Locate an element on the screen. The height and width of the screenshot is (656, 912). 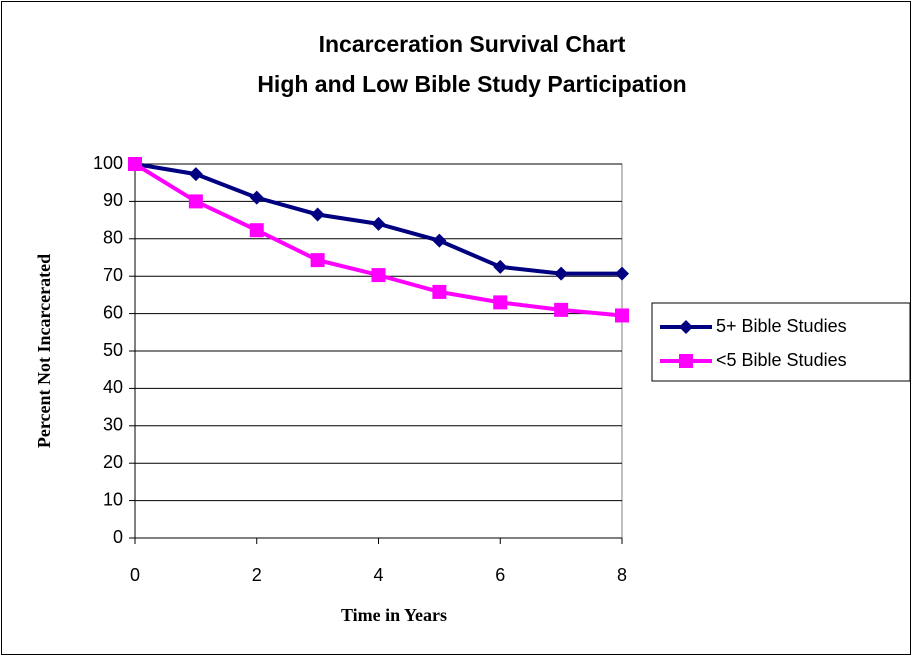
y-tick-label: 20 is located at coordinates (113, 462).